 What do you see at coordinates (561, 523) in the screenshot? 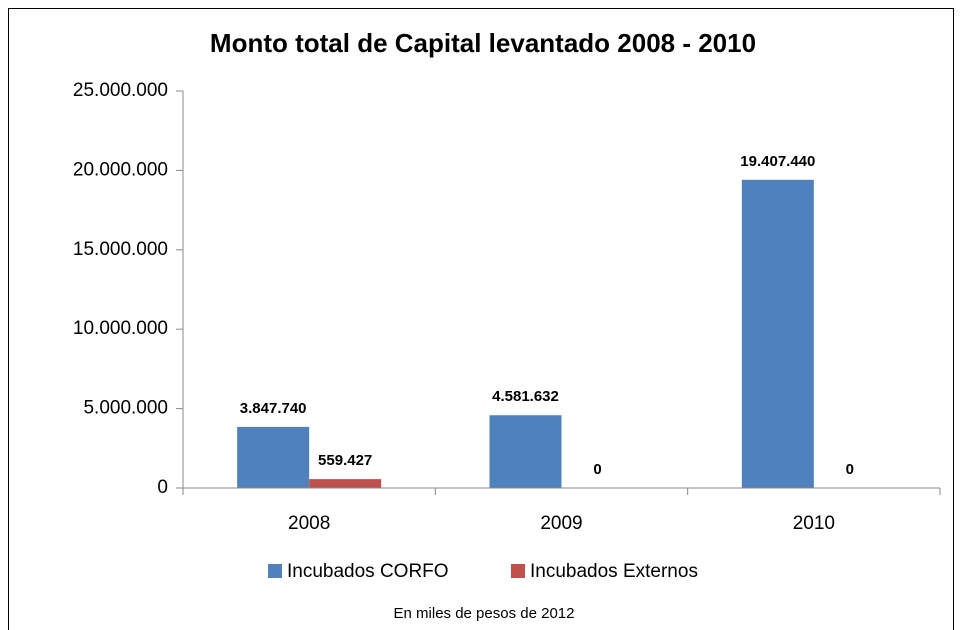
I see `x-tick-label: 2009` at bounding box center [561, 523].